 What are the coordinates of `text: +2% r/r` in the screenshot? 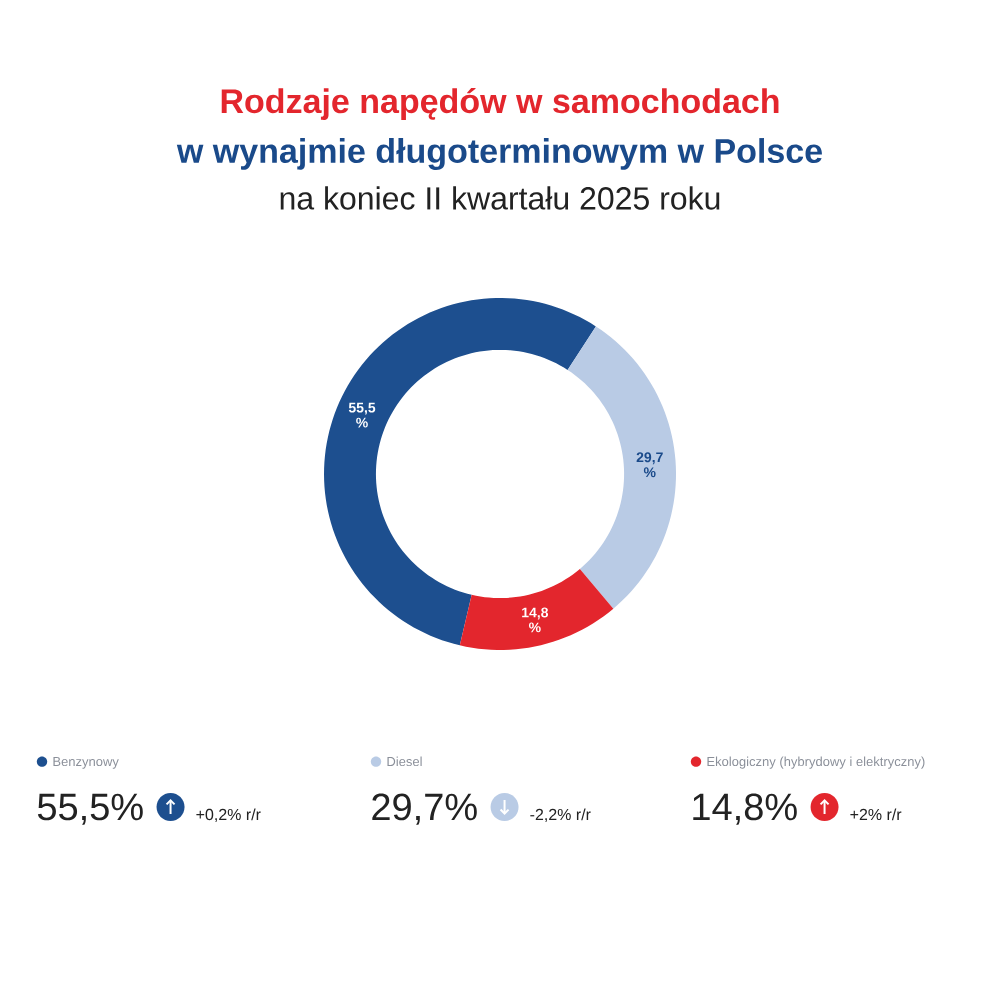 It's located at (876, 814).